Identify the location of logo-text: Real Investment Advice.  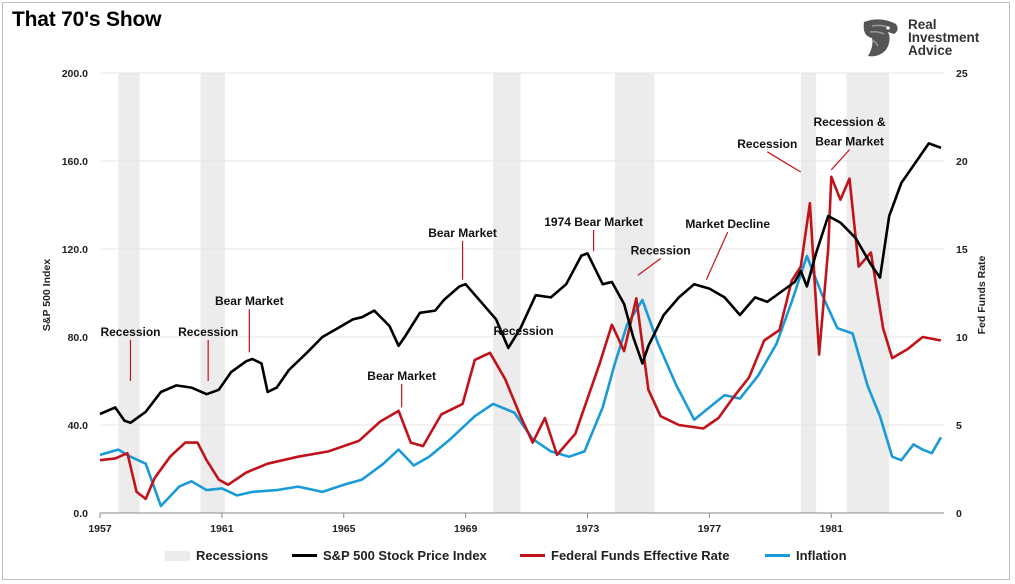
(944, 37).